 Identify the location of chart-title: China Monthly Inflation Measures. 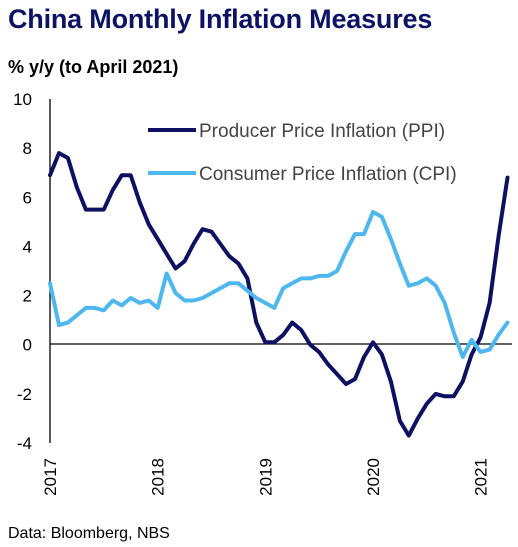
(220, 19).